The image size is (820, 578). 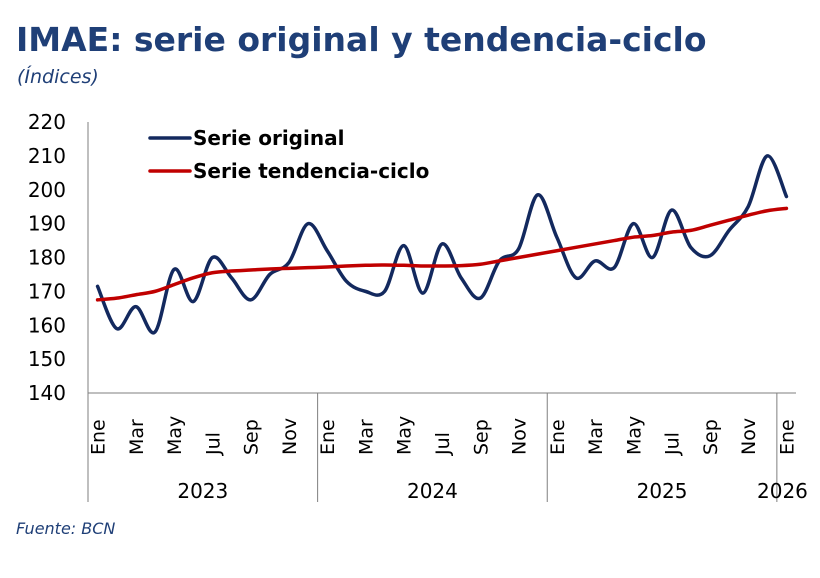 What do you see at coordinates (268, 138) in the screenshot?
I see `legend-label-original: Serie original` at bounding box center [268, 138].